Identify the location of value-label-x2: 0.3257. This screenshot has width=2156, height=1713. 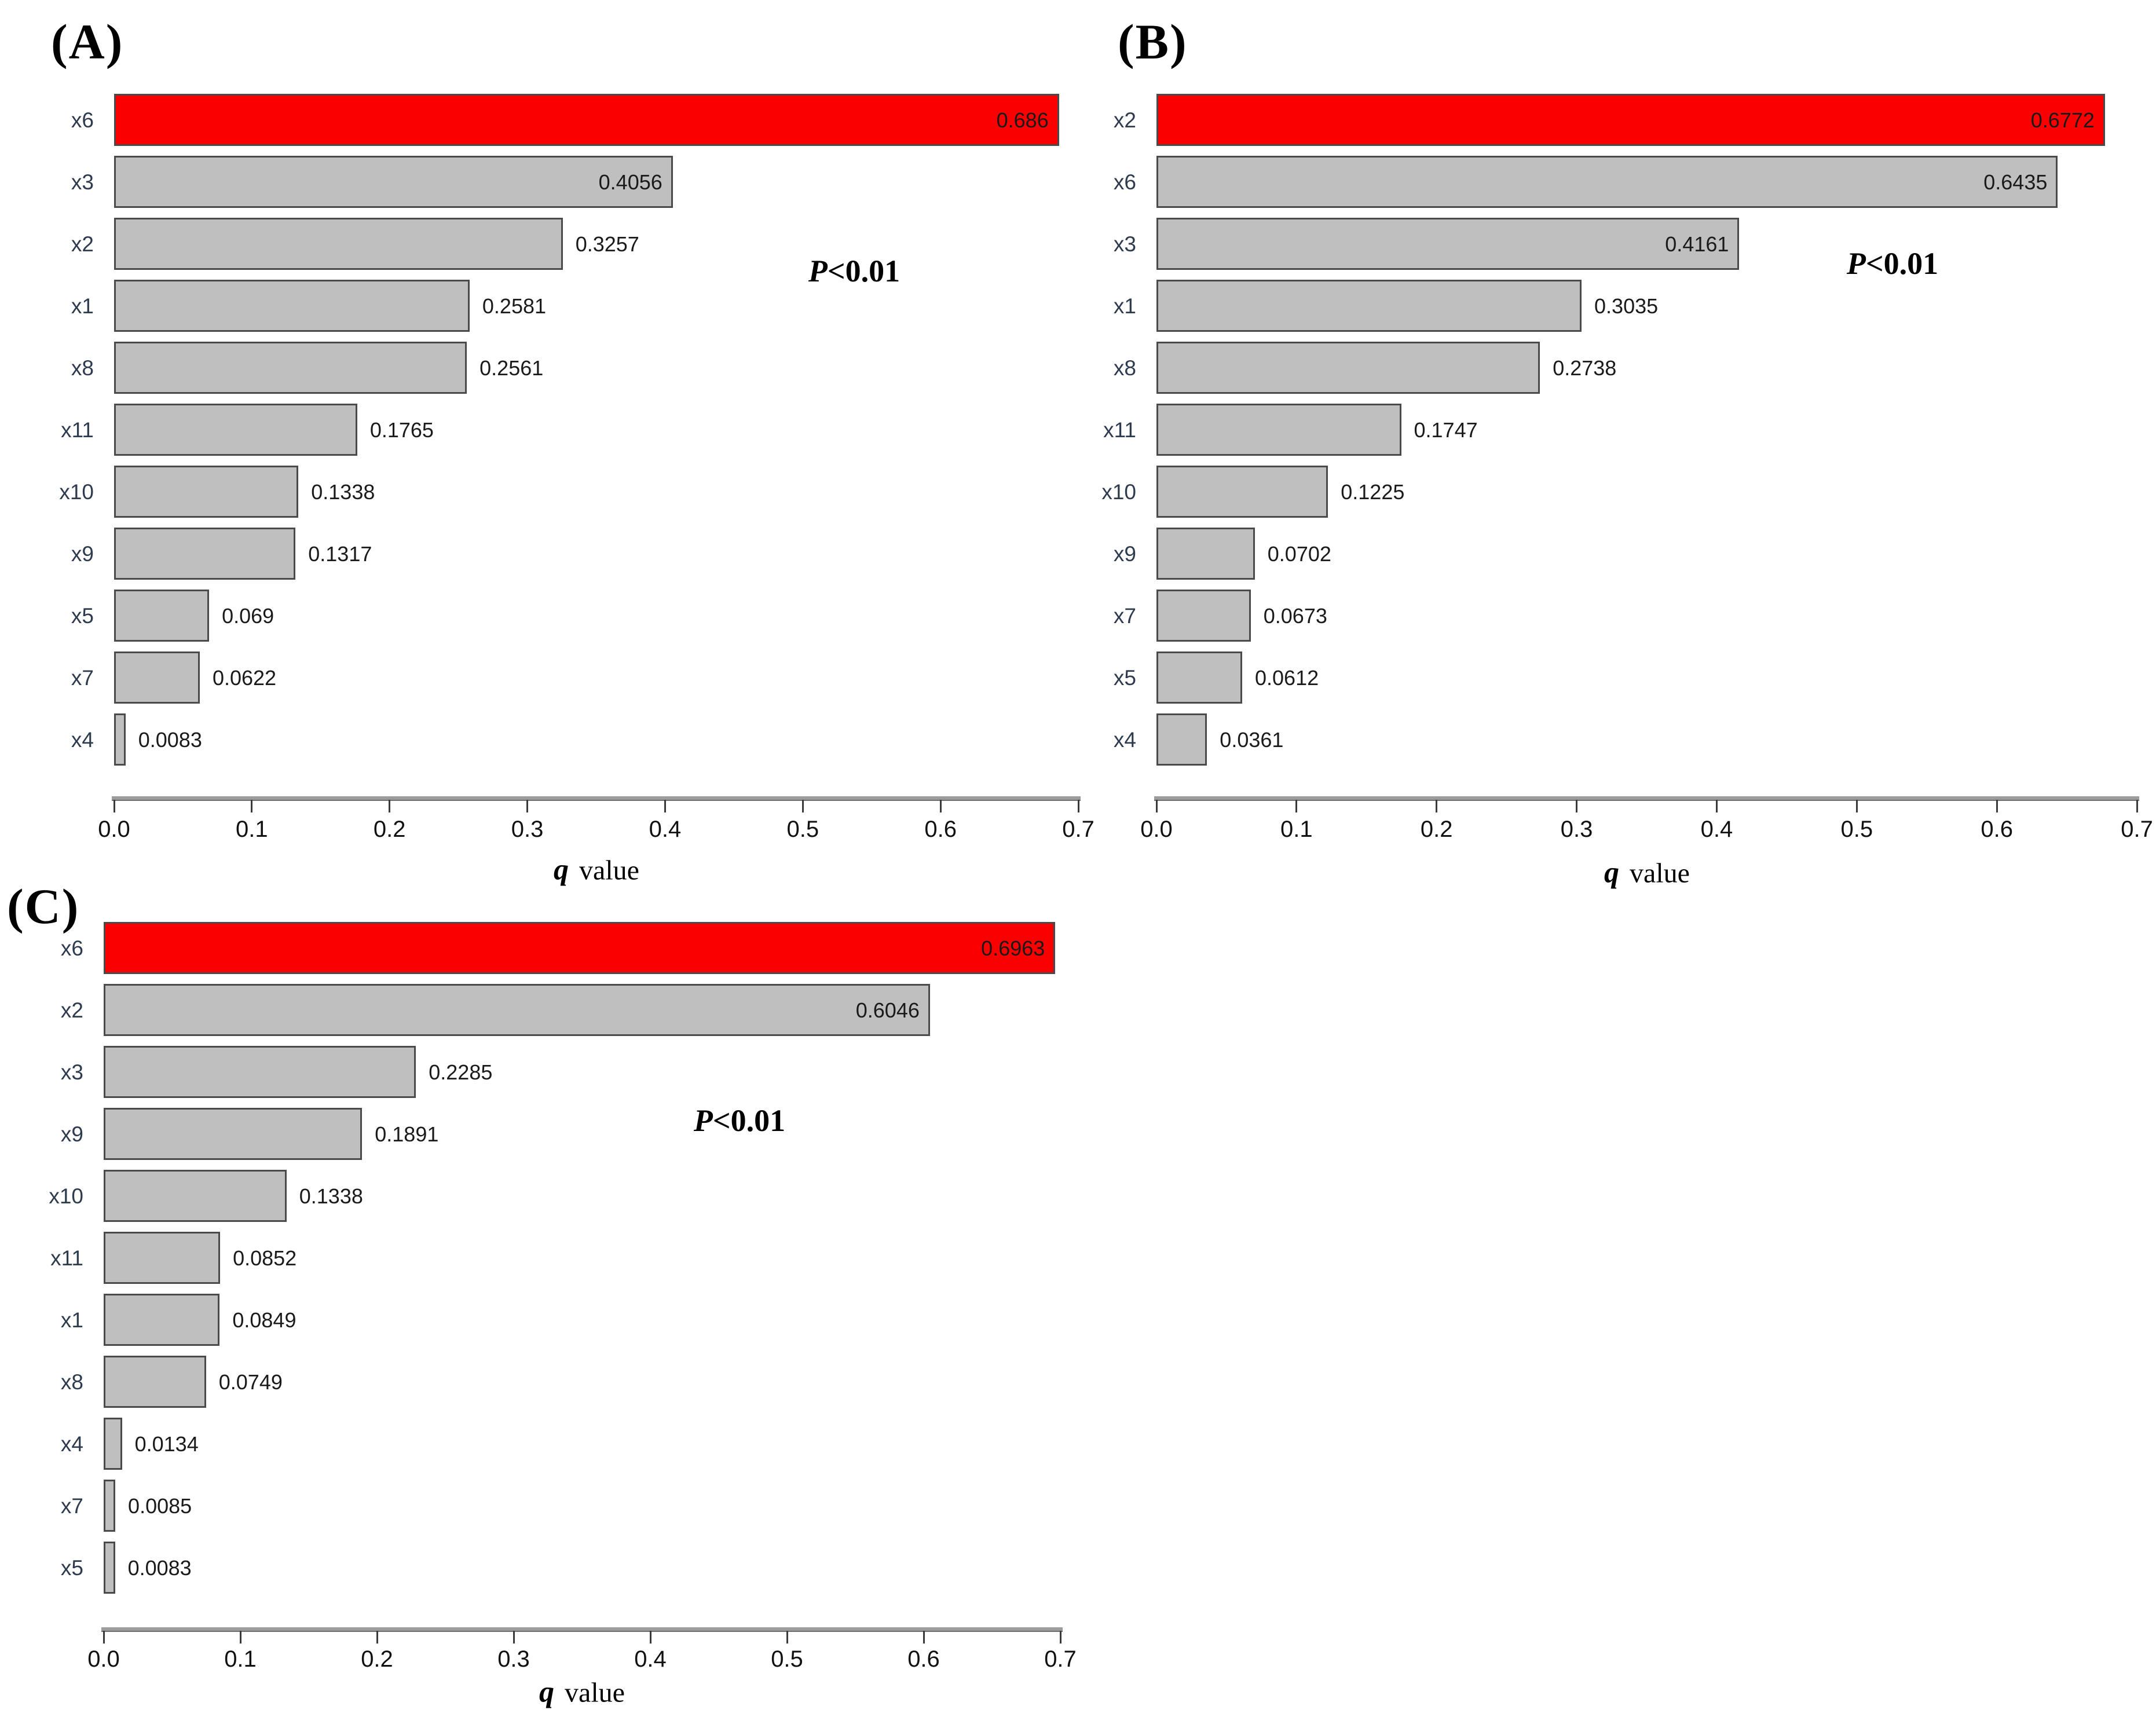
(607, 244).